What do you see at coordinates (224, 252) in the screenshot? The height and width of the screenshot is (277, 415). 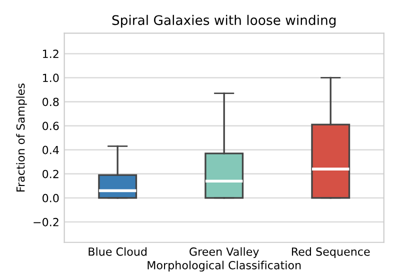 I see `x-tick-label: Green Valley` at bounding box center [224, 252].